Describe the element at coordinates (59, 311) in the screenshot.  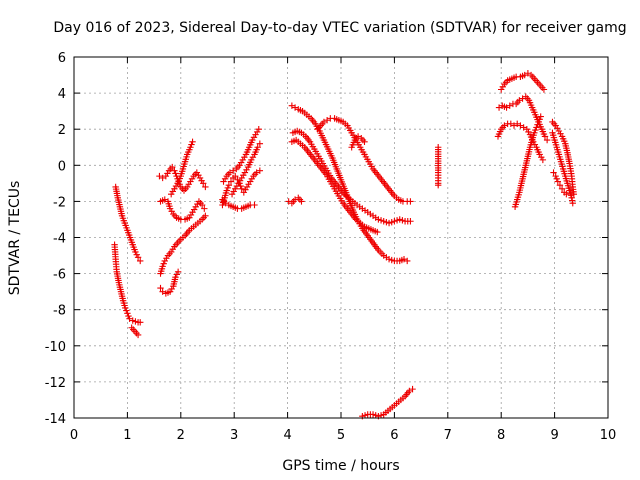
I see `y-tick-label: -8` at that location.